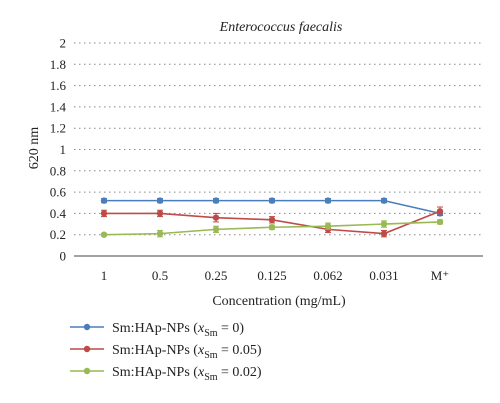 This screenshot has height=403, width=500. Describe the element at coordinates (58, 170) in the screenshot. I see `y-tick-label-4: 0.8` at that location.